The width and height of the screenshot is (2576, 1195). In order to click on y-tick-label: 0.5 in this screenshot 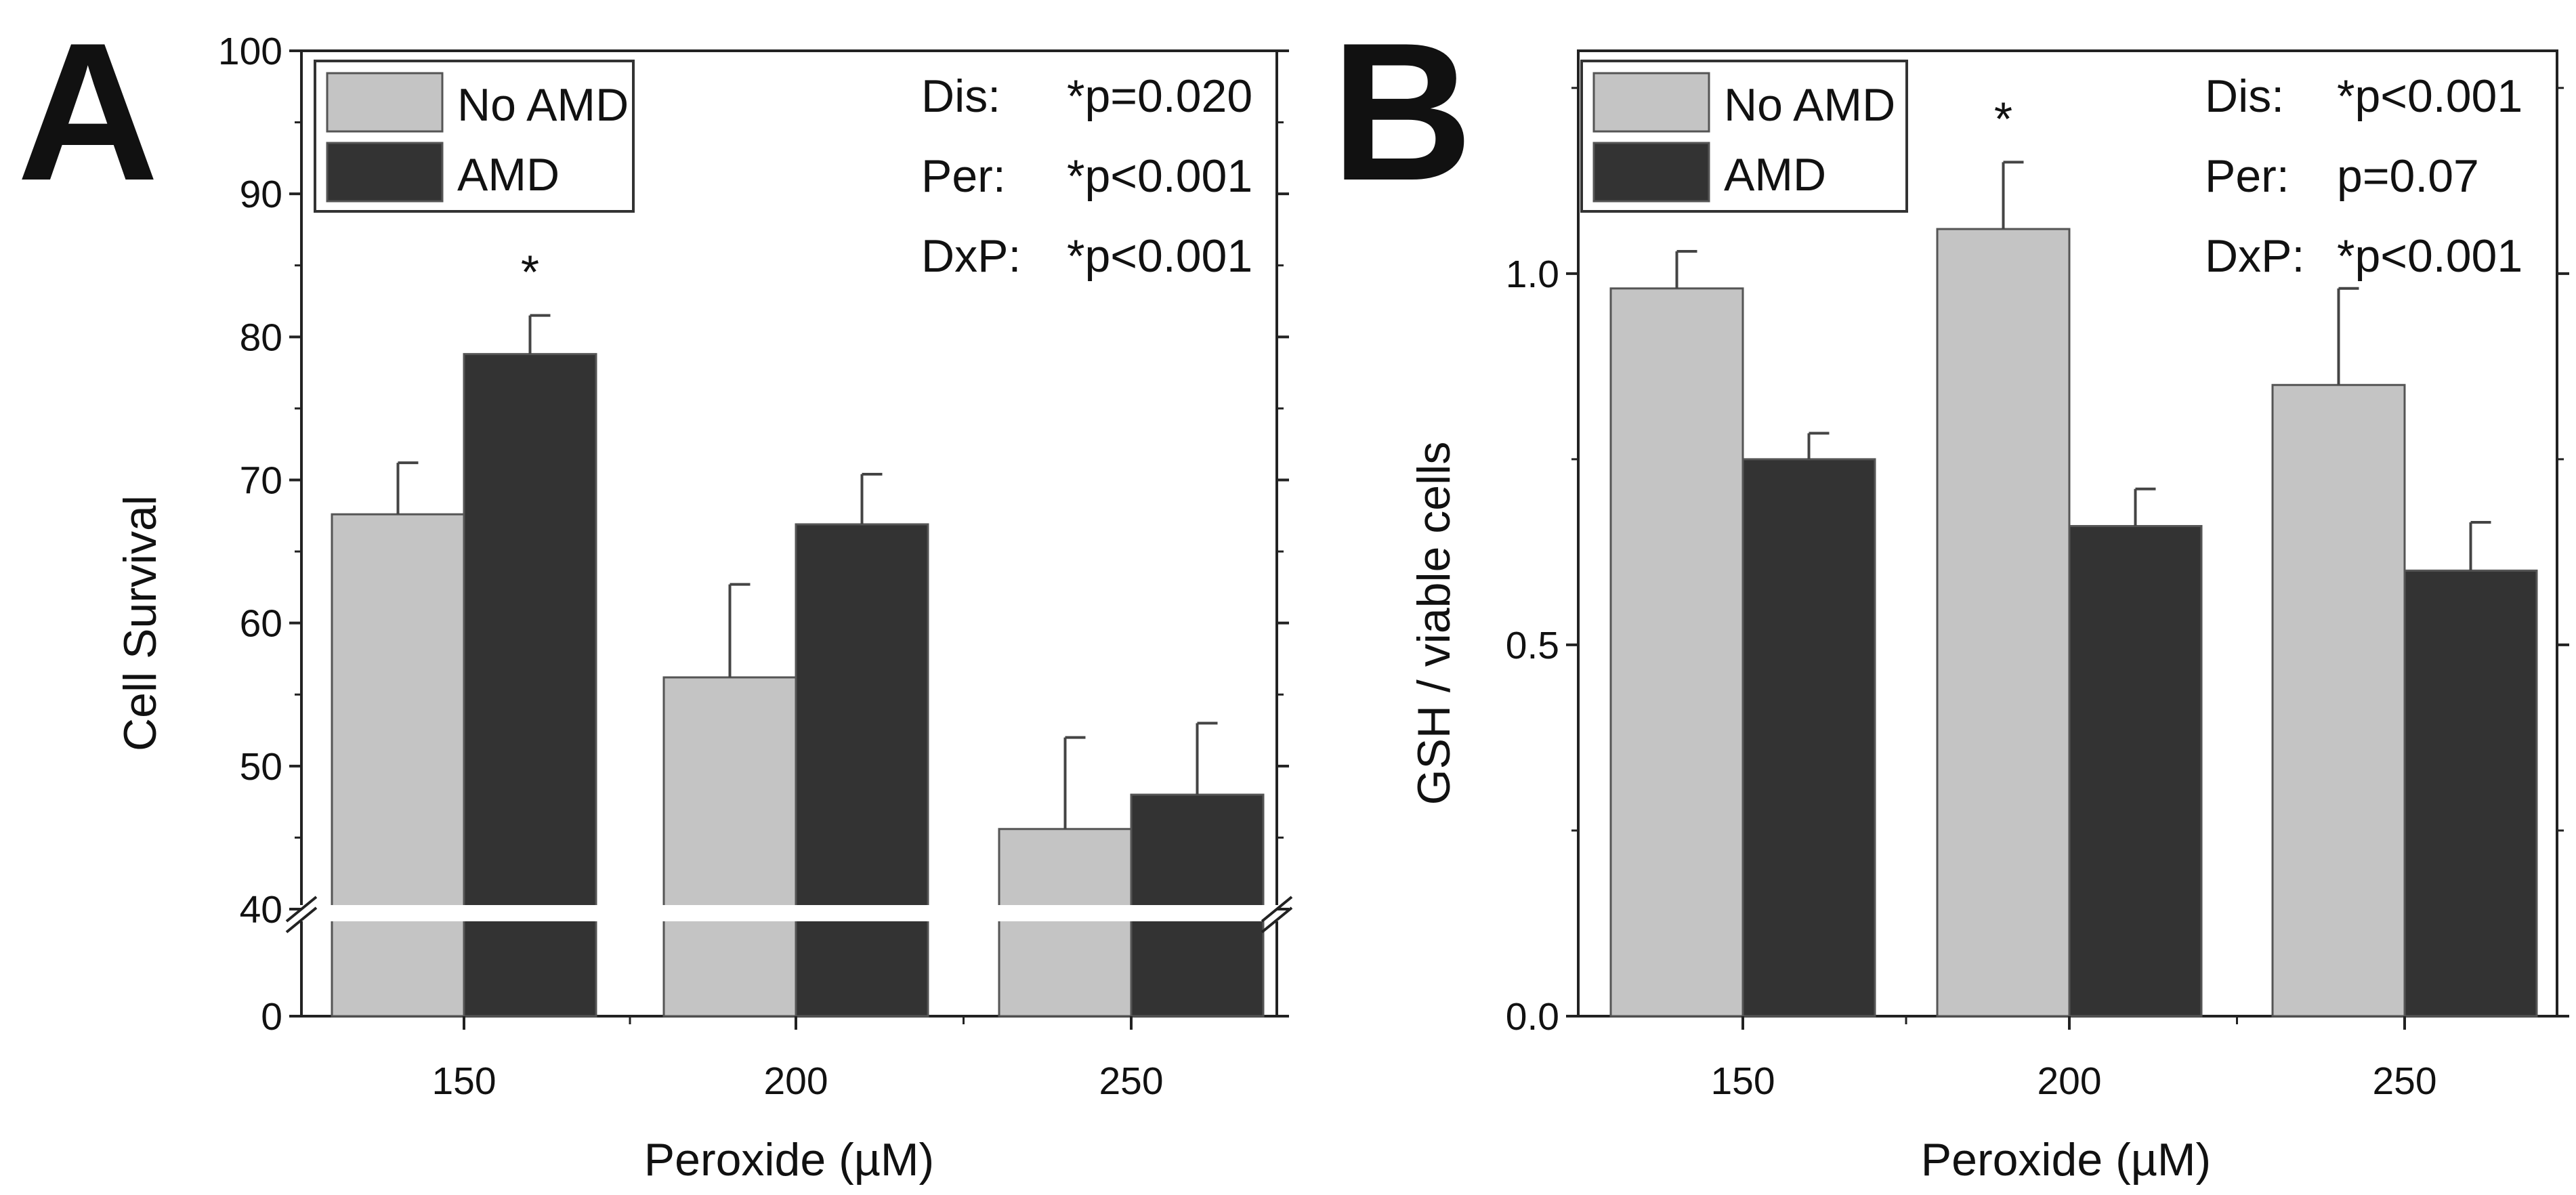, I will do `click(1532, 645)`.